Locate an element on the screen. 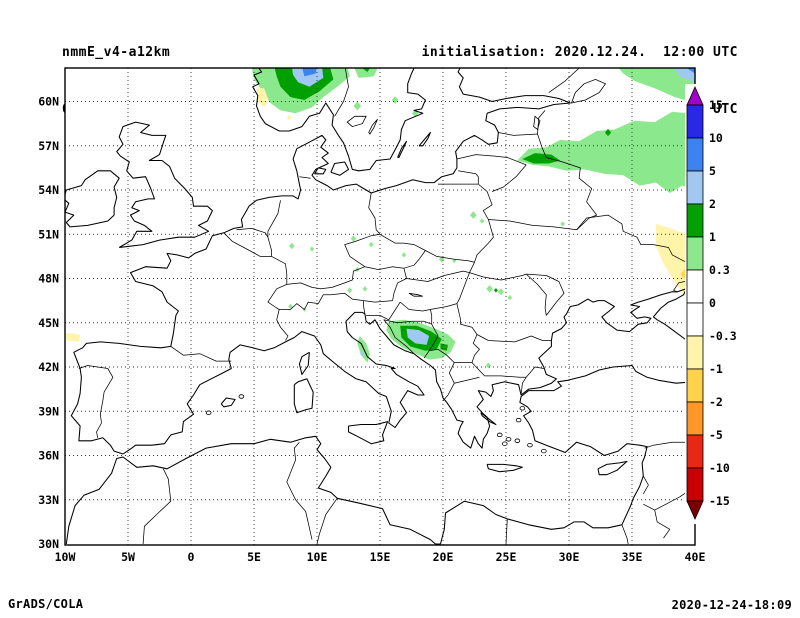 The image size is (800, 618). lat-tick-label: 42N is located at coordinates (48, 367).